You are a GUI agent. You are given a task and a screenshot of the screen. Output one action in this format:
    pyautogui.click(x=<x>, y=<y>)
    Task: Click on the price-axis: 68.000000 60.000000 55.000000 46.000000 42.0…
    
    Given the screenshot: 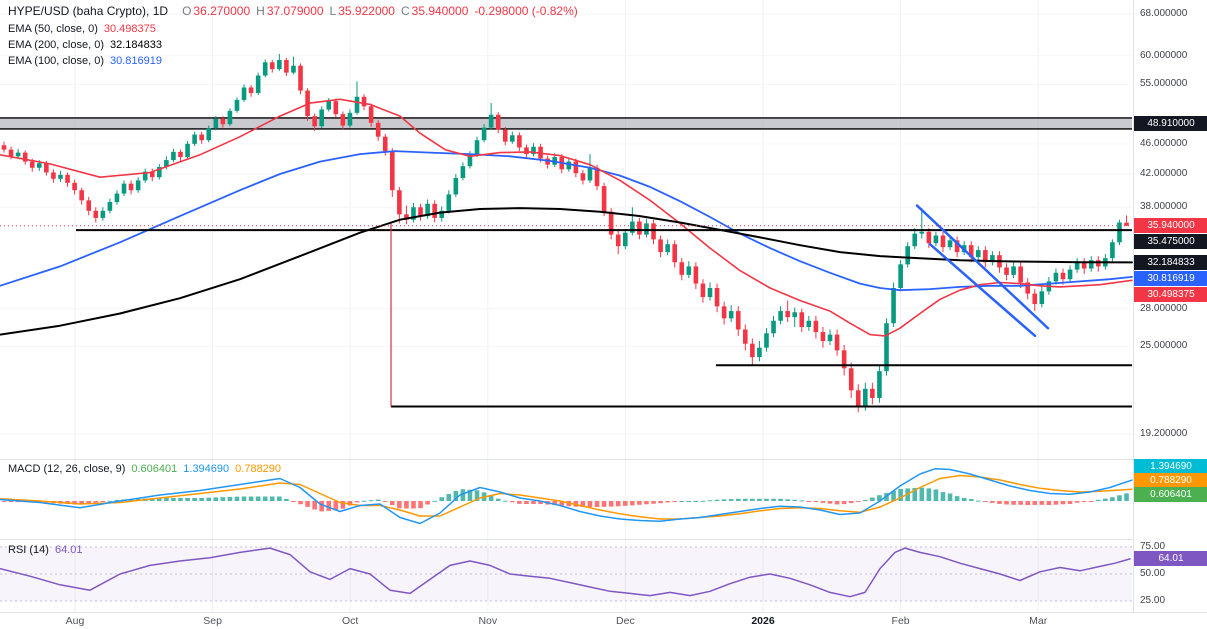 What is the action you would take?
    pyautogui.click(x=1170, y=306)
    